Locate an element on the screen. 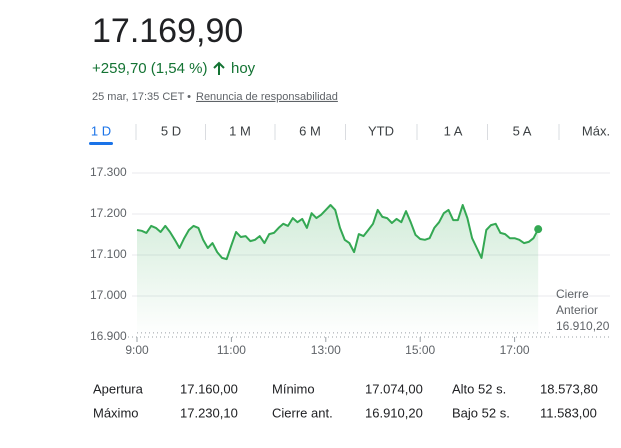 This screenshot has width=621, height=448. tab: 1 A is located at coordinates (453, 130).